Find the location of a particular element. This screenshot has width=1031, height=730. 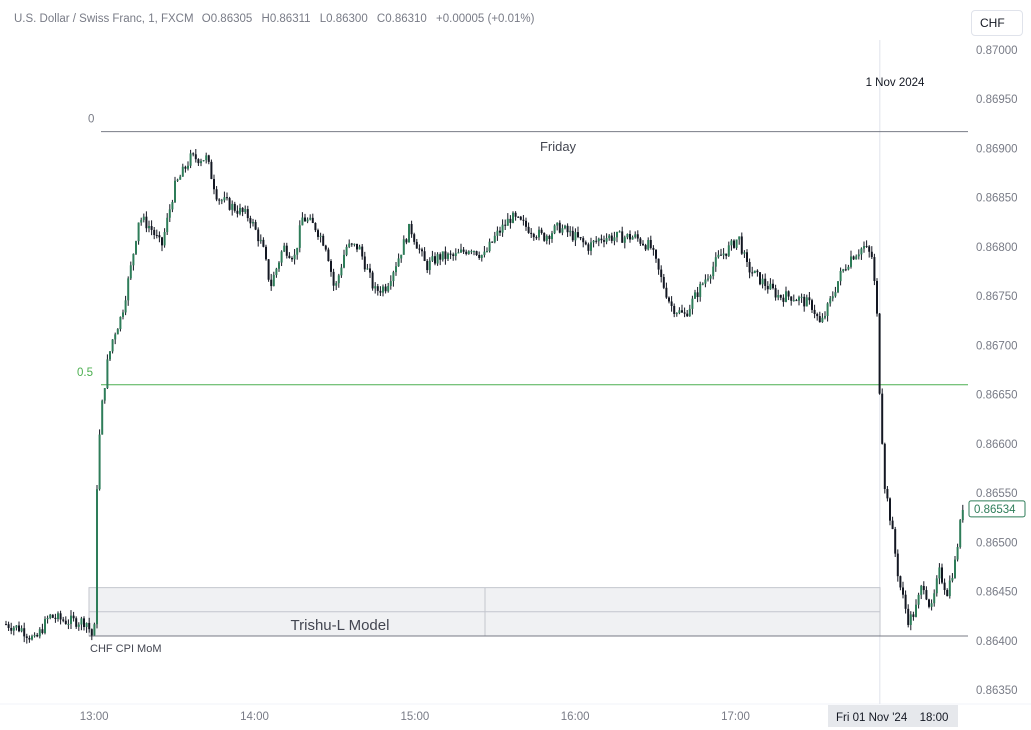

open-label: O is located at coordinates (206, 19).